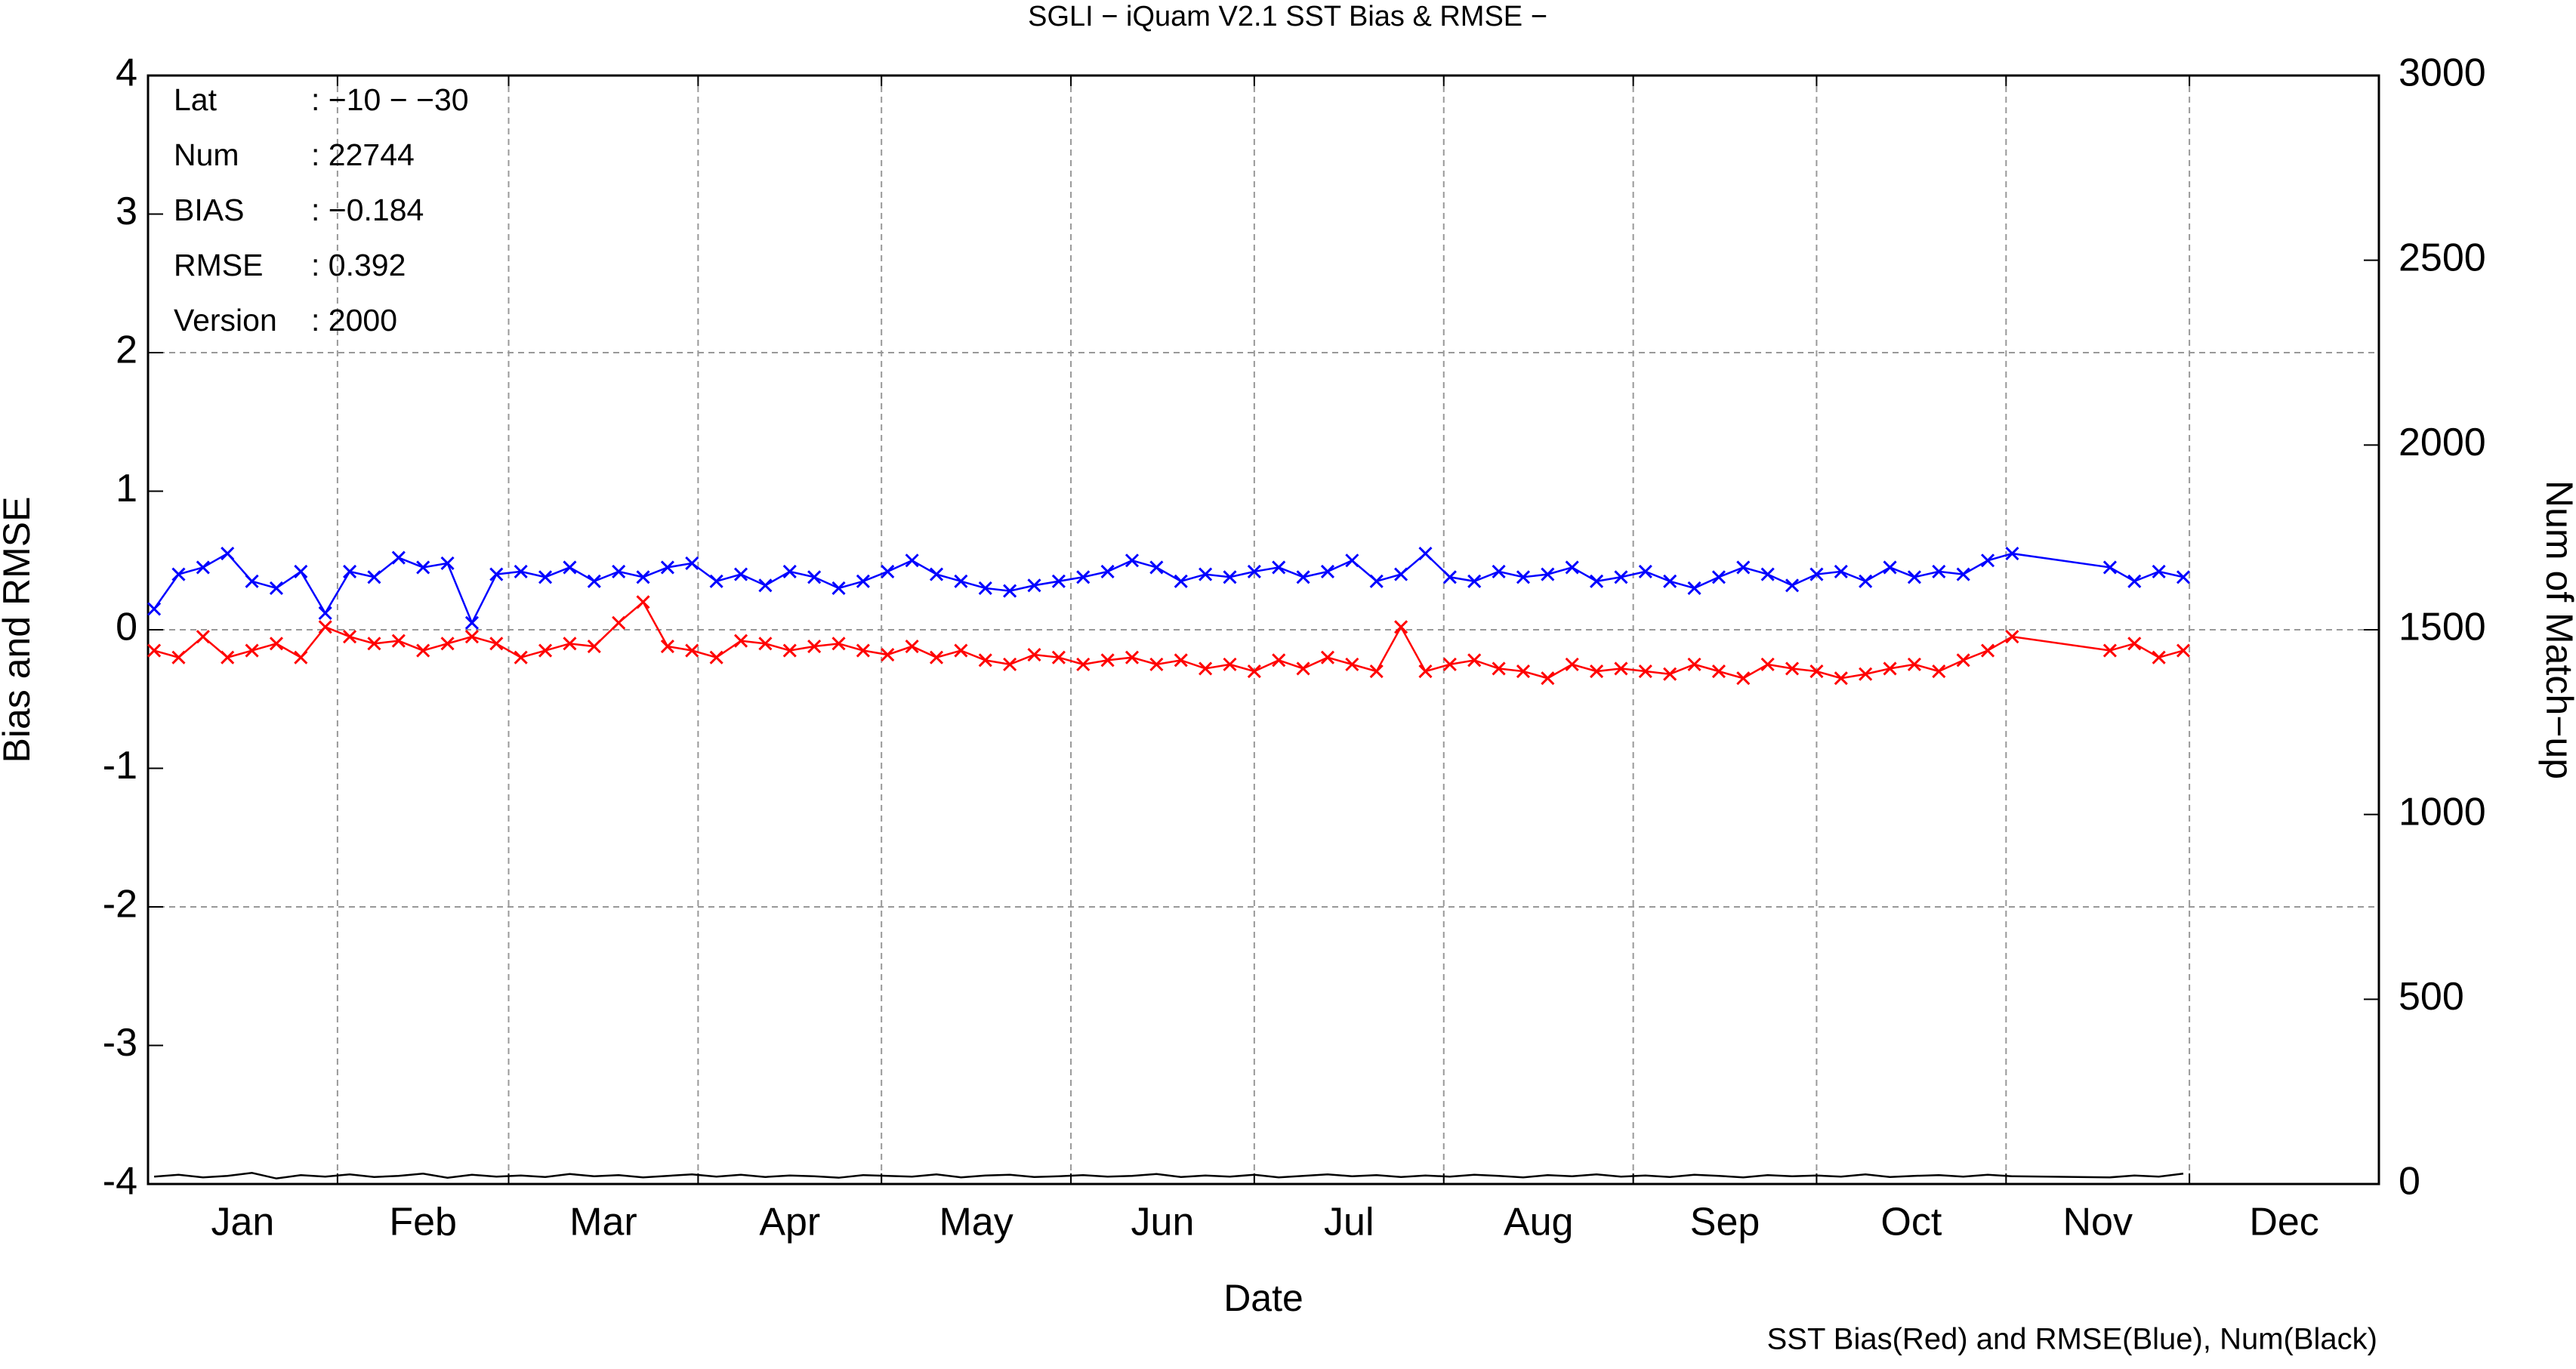  Describe the element at coordinates (195, 99) in the screenshot. I see `info-label: Lat` at that location.